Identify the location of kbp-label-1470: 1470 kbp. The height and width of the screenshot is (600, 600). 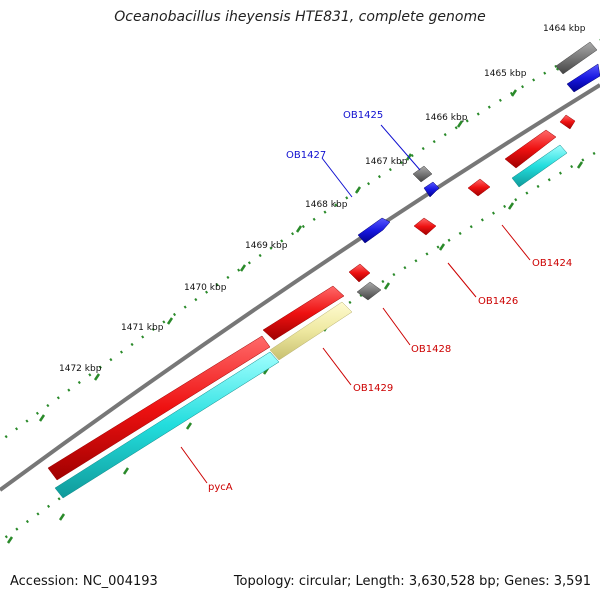
(205, 288).